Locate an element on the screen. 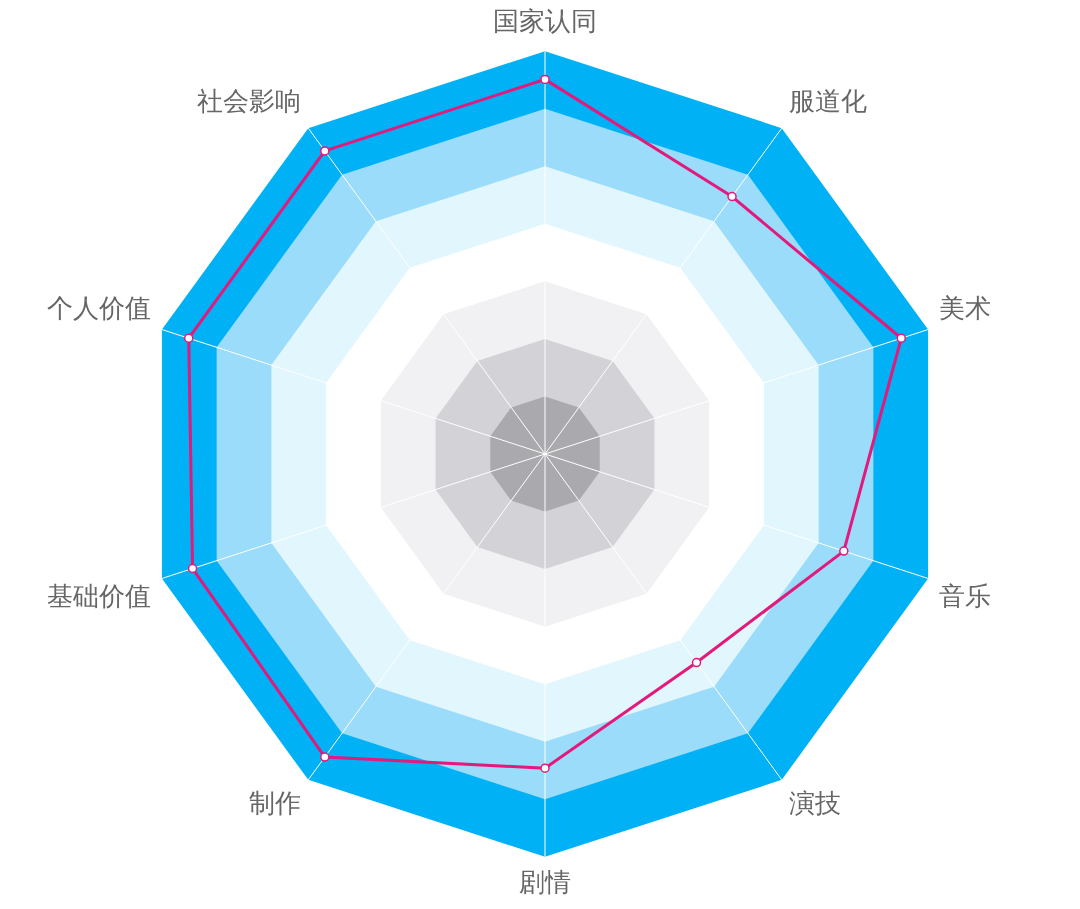 This screenshot has height=909, width=1080. spoke-label: 社会影响 is located at coordinates (249, 100).